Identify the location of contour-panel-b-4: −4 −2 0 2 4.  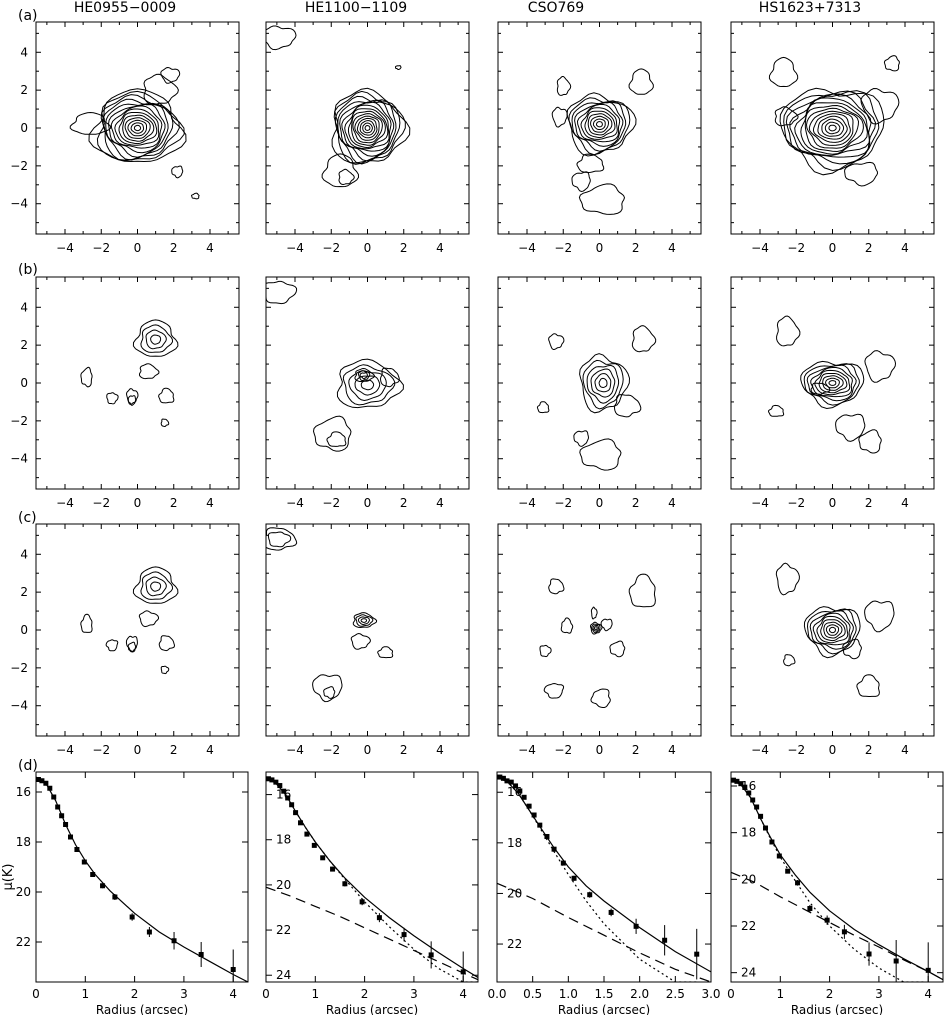
(832, 393).